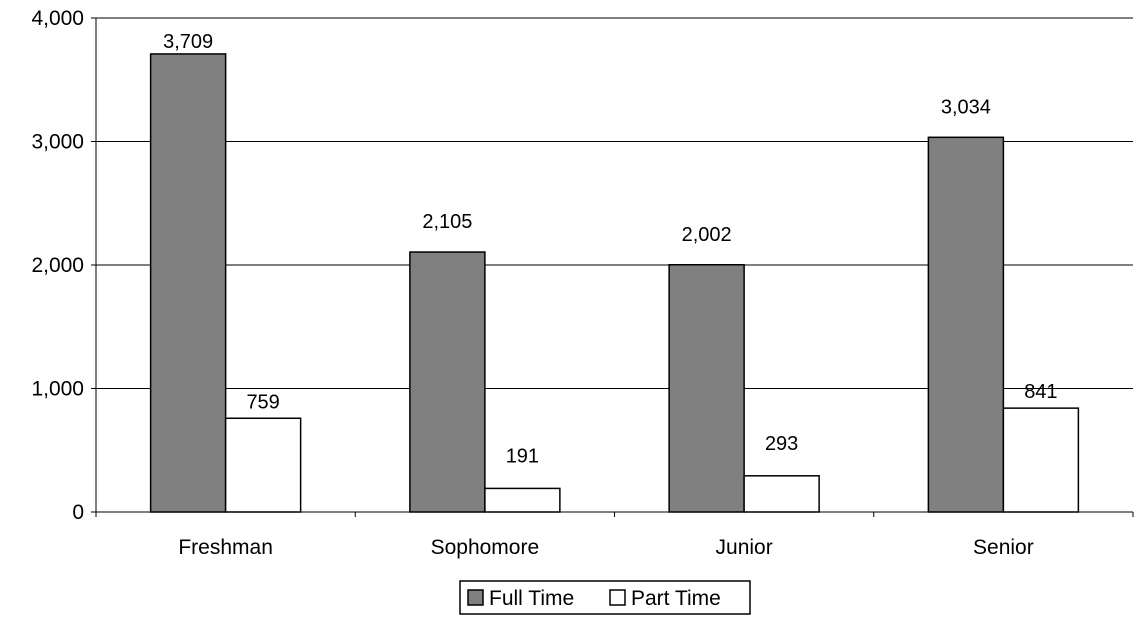 This screenshot has height=620, width=1138. What do you see at coordinates (1041, 460) in the screenshot?
I see `bar-part-time-senior` at bounding box center [1041, 460].